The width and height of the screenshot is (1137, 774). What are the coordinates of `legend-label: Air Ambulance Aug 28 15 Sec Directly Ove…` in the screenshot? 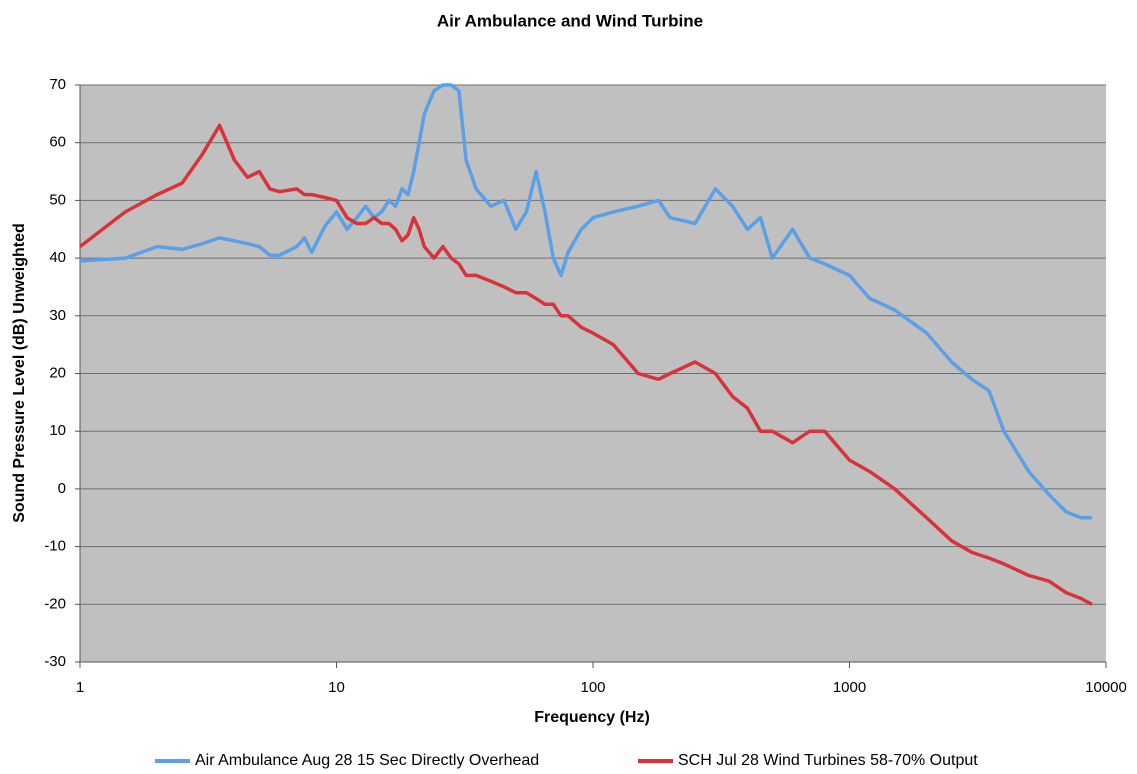 It's located at (367, 760).